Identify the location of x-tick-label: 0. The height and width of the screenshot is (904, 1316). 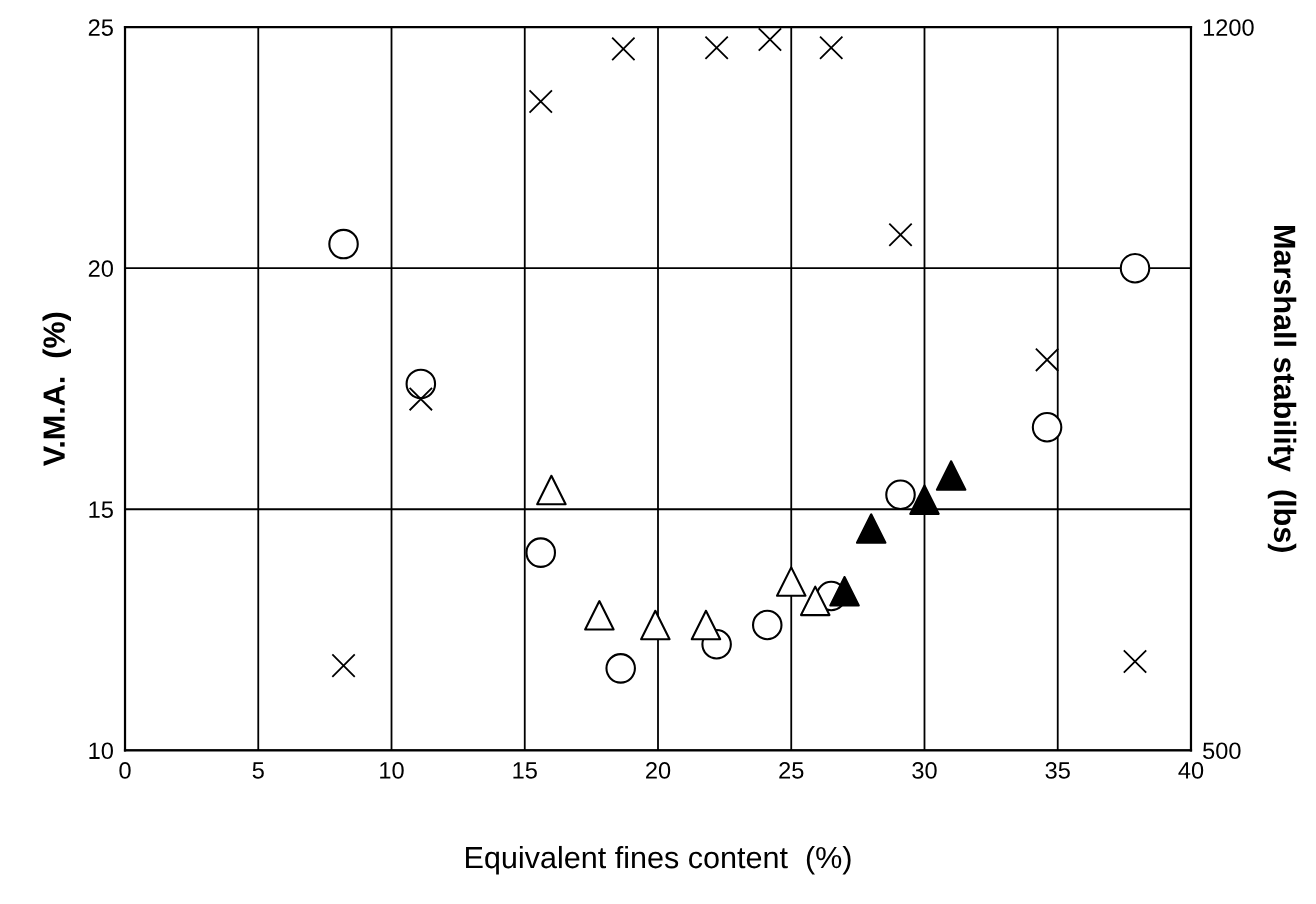
(125, 770).